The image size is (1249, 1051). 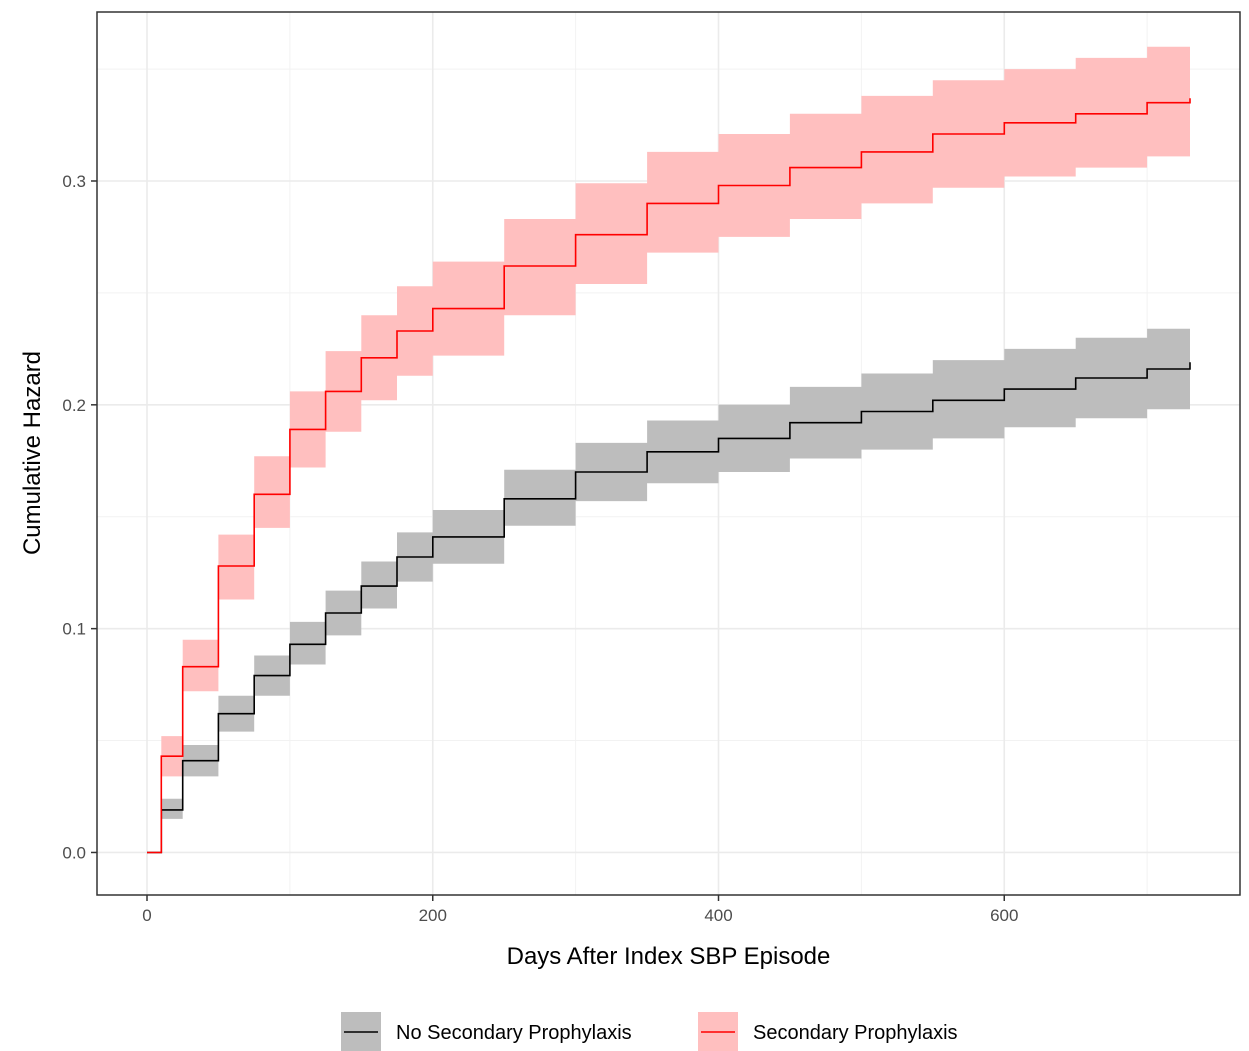 What do you see at coordinates (74, 181) in the screenshot?
I see `y-tick-label: 0.3` at bounding box center [74, 181].